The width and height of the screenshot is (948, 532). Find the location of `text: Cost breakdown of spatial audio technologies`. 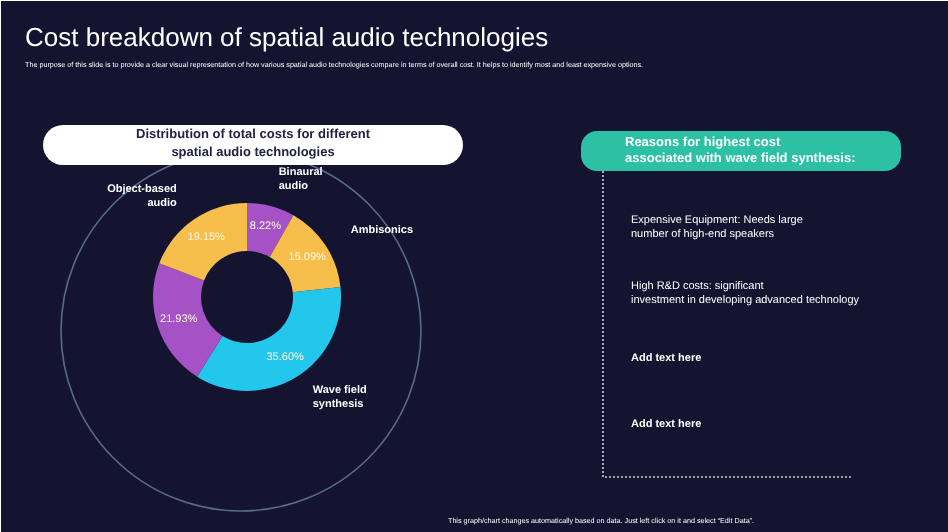

text: Cost breakdown of spatial audio technologies is located at coordinates (287, 37).